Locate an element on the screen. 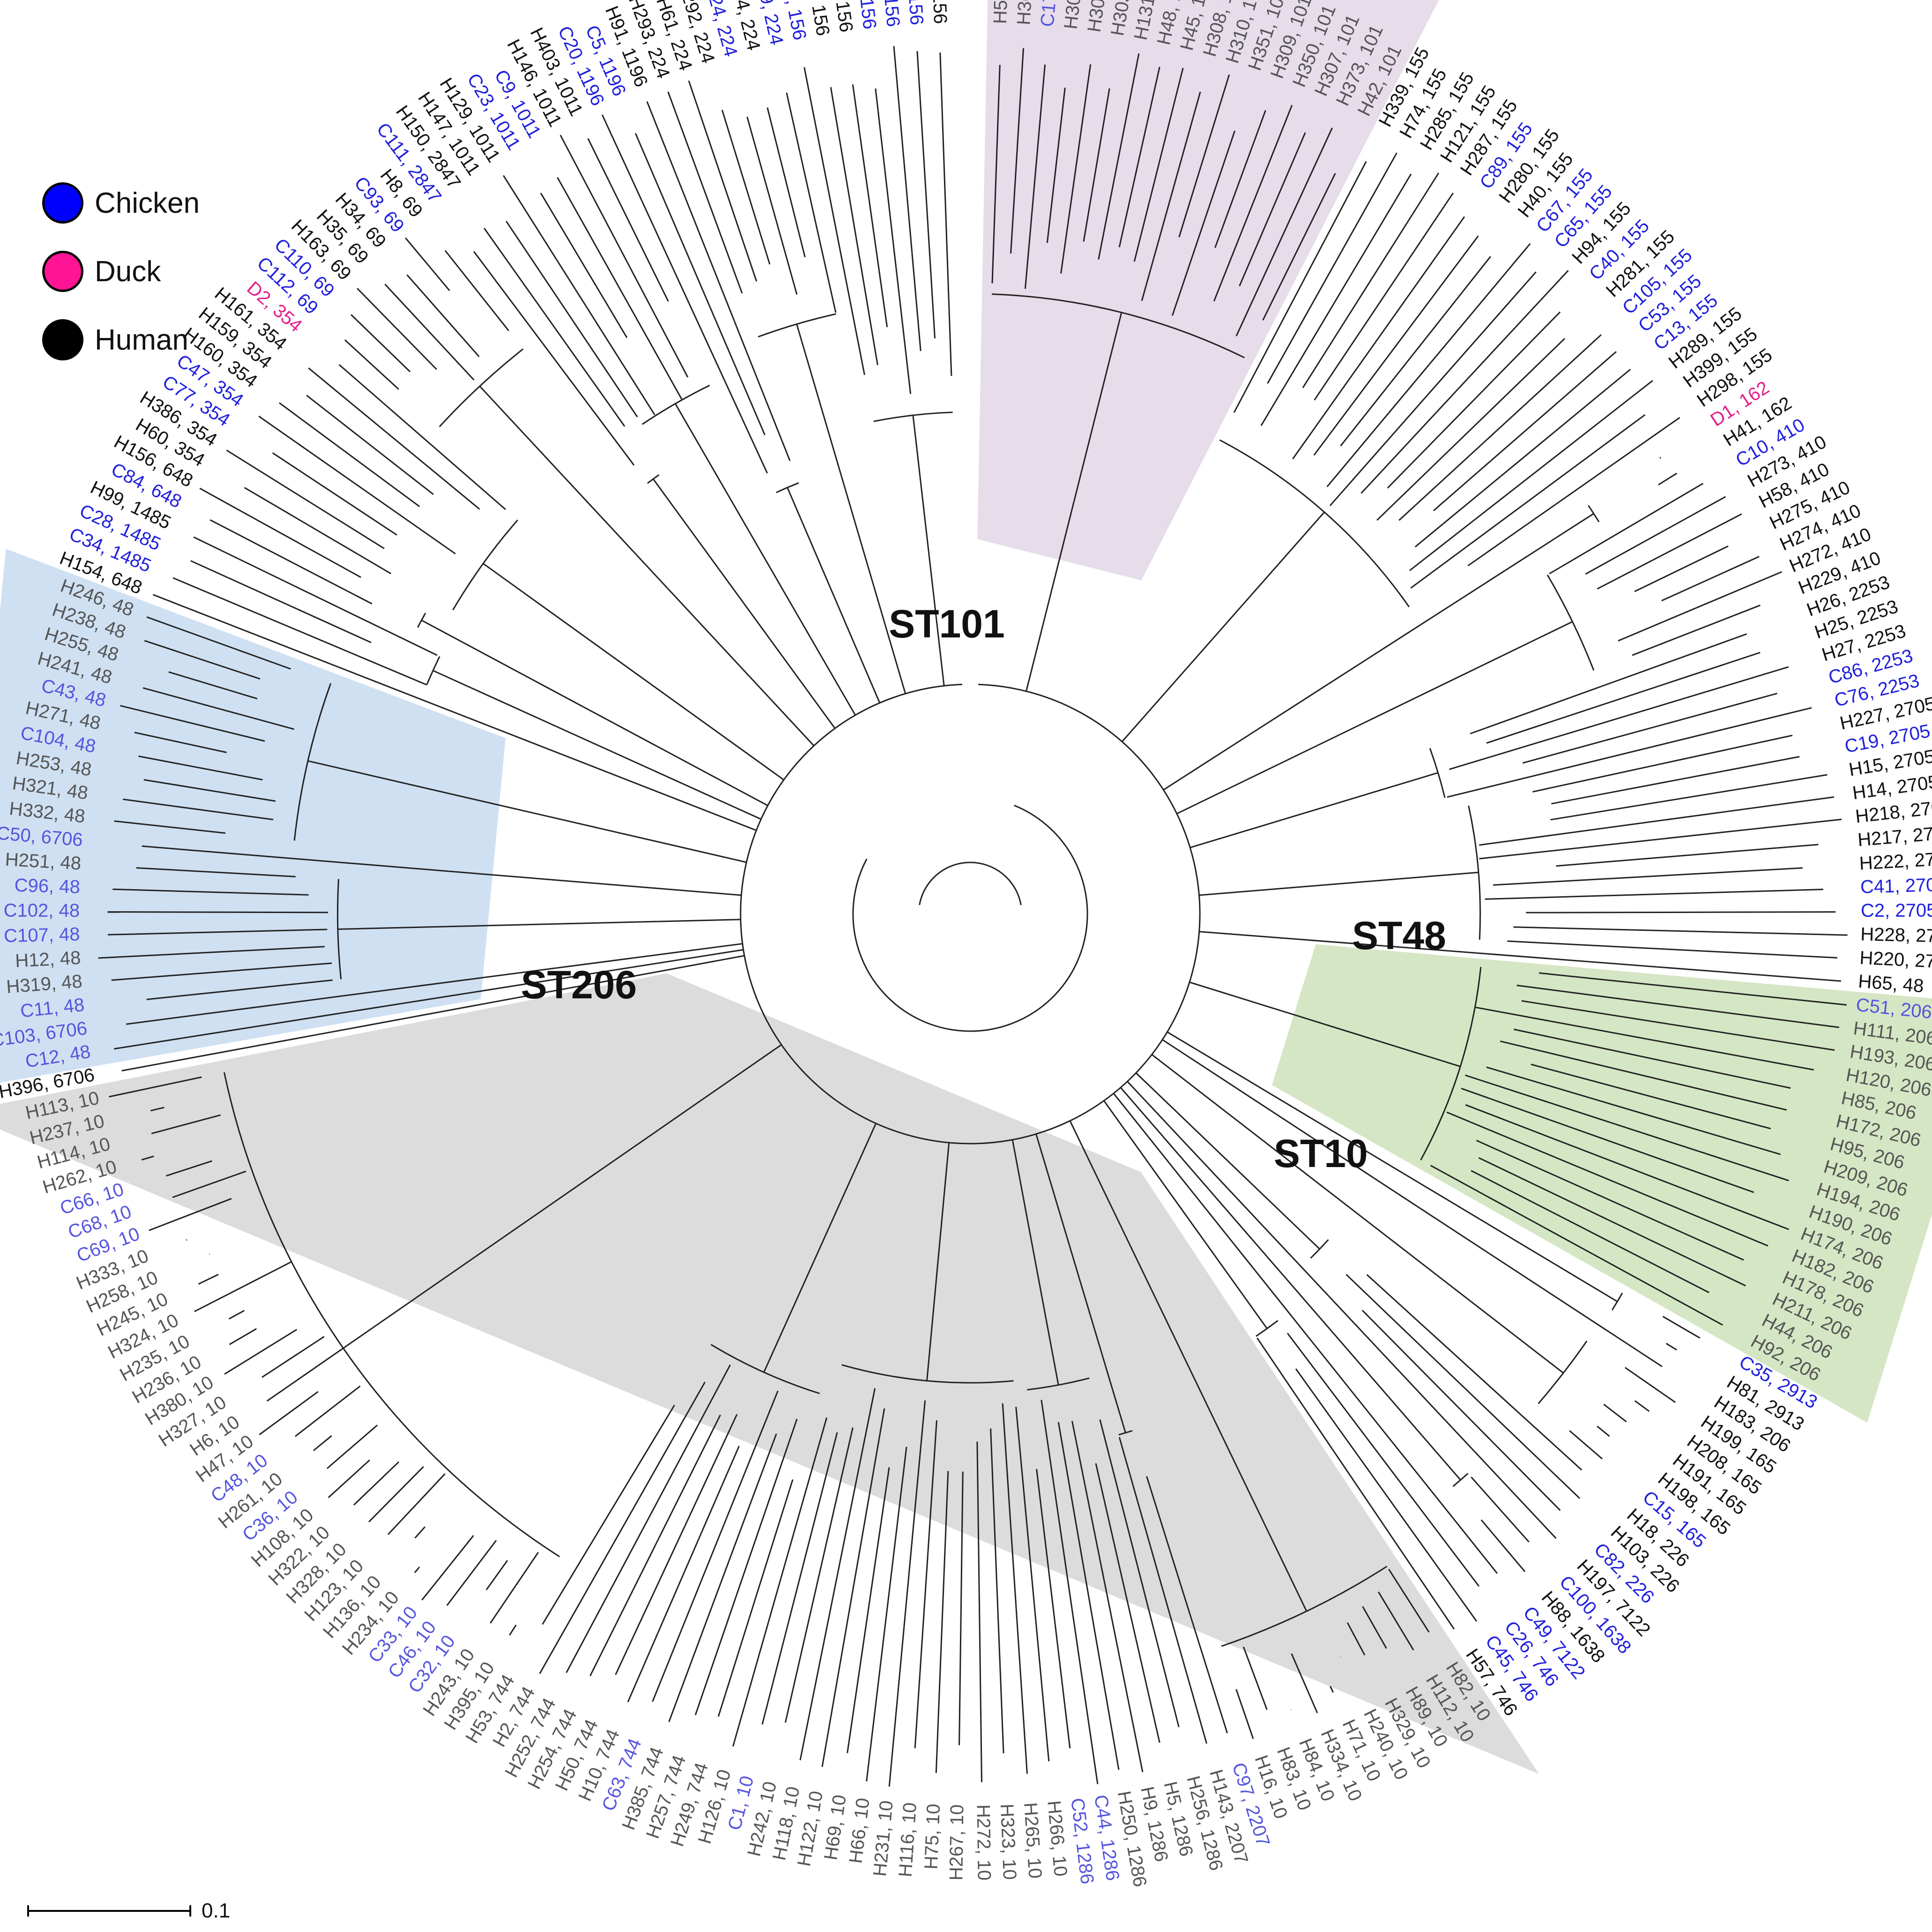 The image size is (1932, 1932). leaf-label: H323, 10 is located at coordinates (1008, 1842).